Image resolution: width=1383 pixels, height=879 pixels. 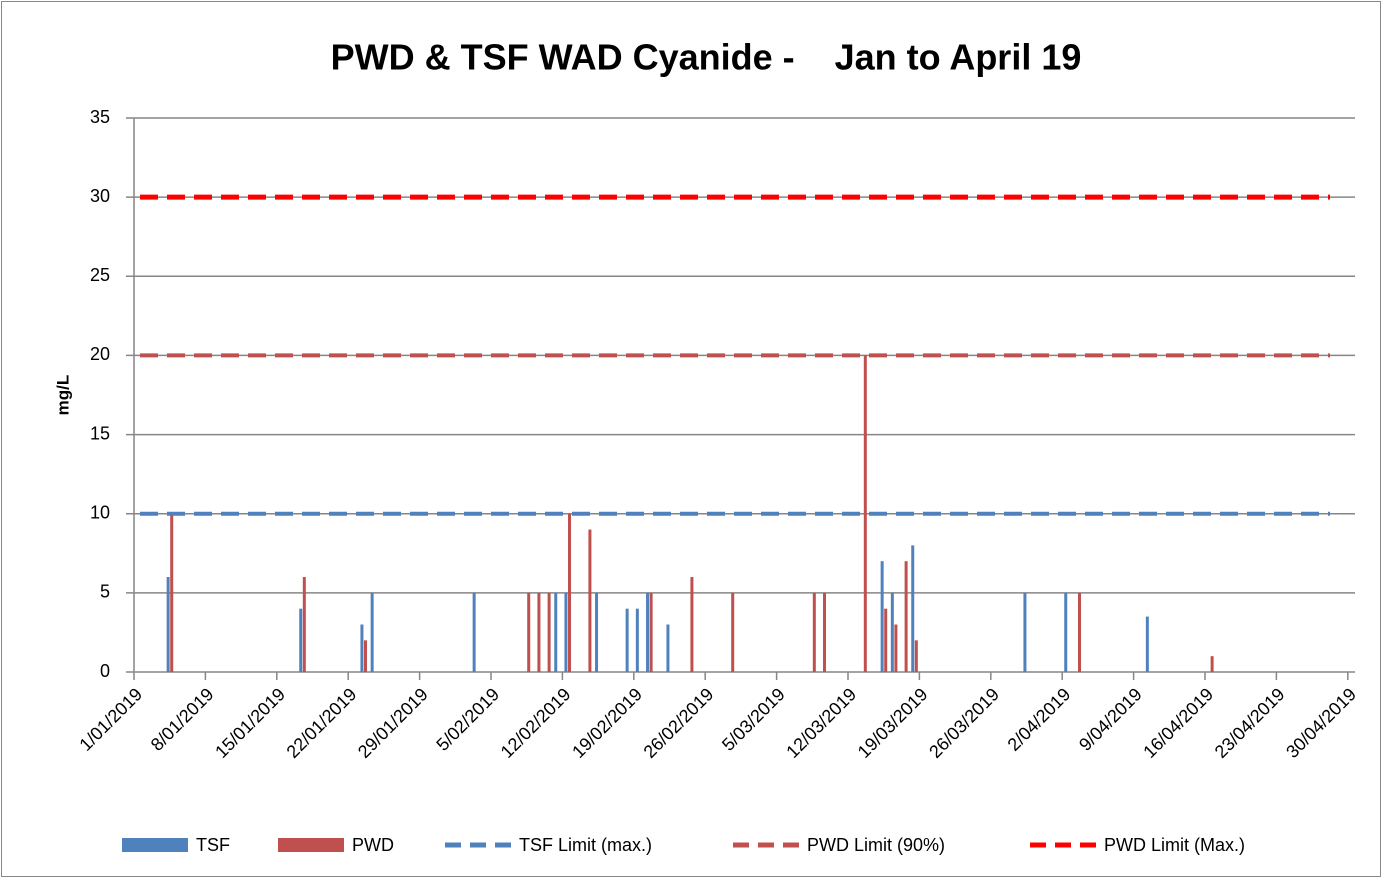 I want to click on y-tick-label: 30, so click(x=100, y=196).